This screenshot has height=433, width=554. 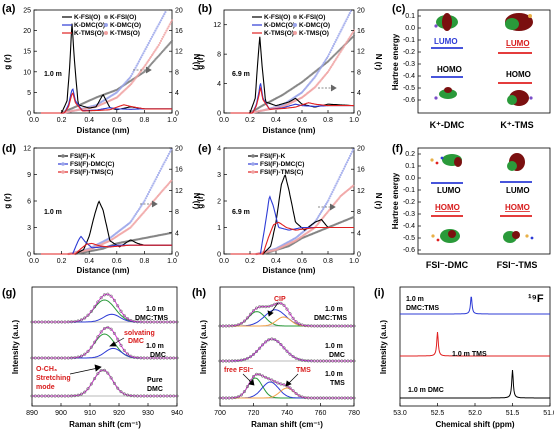 I want to click on panel-h-ticks: 700 720 740 760 780, so click(x=287, y=410).